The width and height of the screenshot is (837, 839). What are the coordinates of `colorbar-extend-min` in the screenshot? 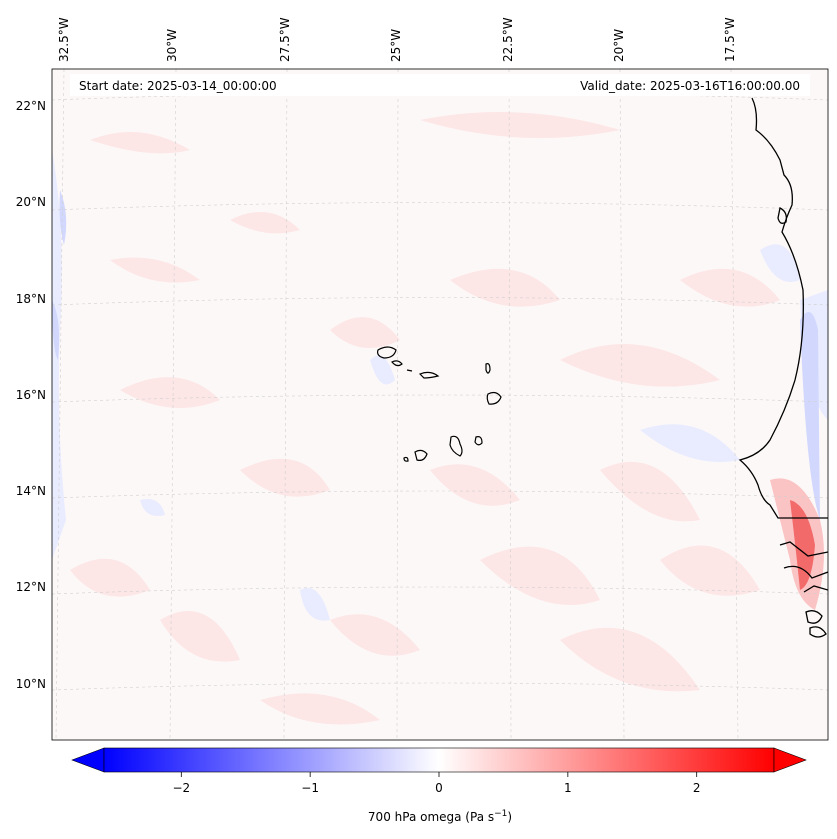 It's located at (88, 760).